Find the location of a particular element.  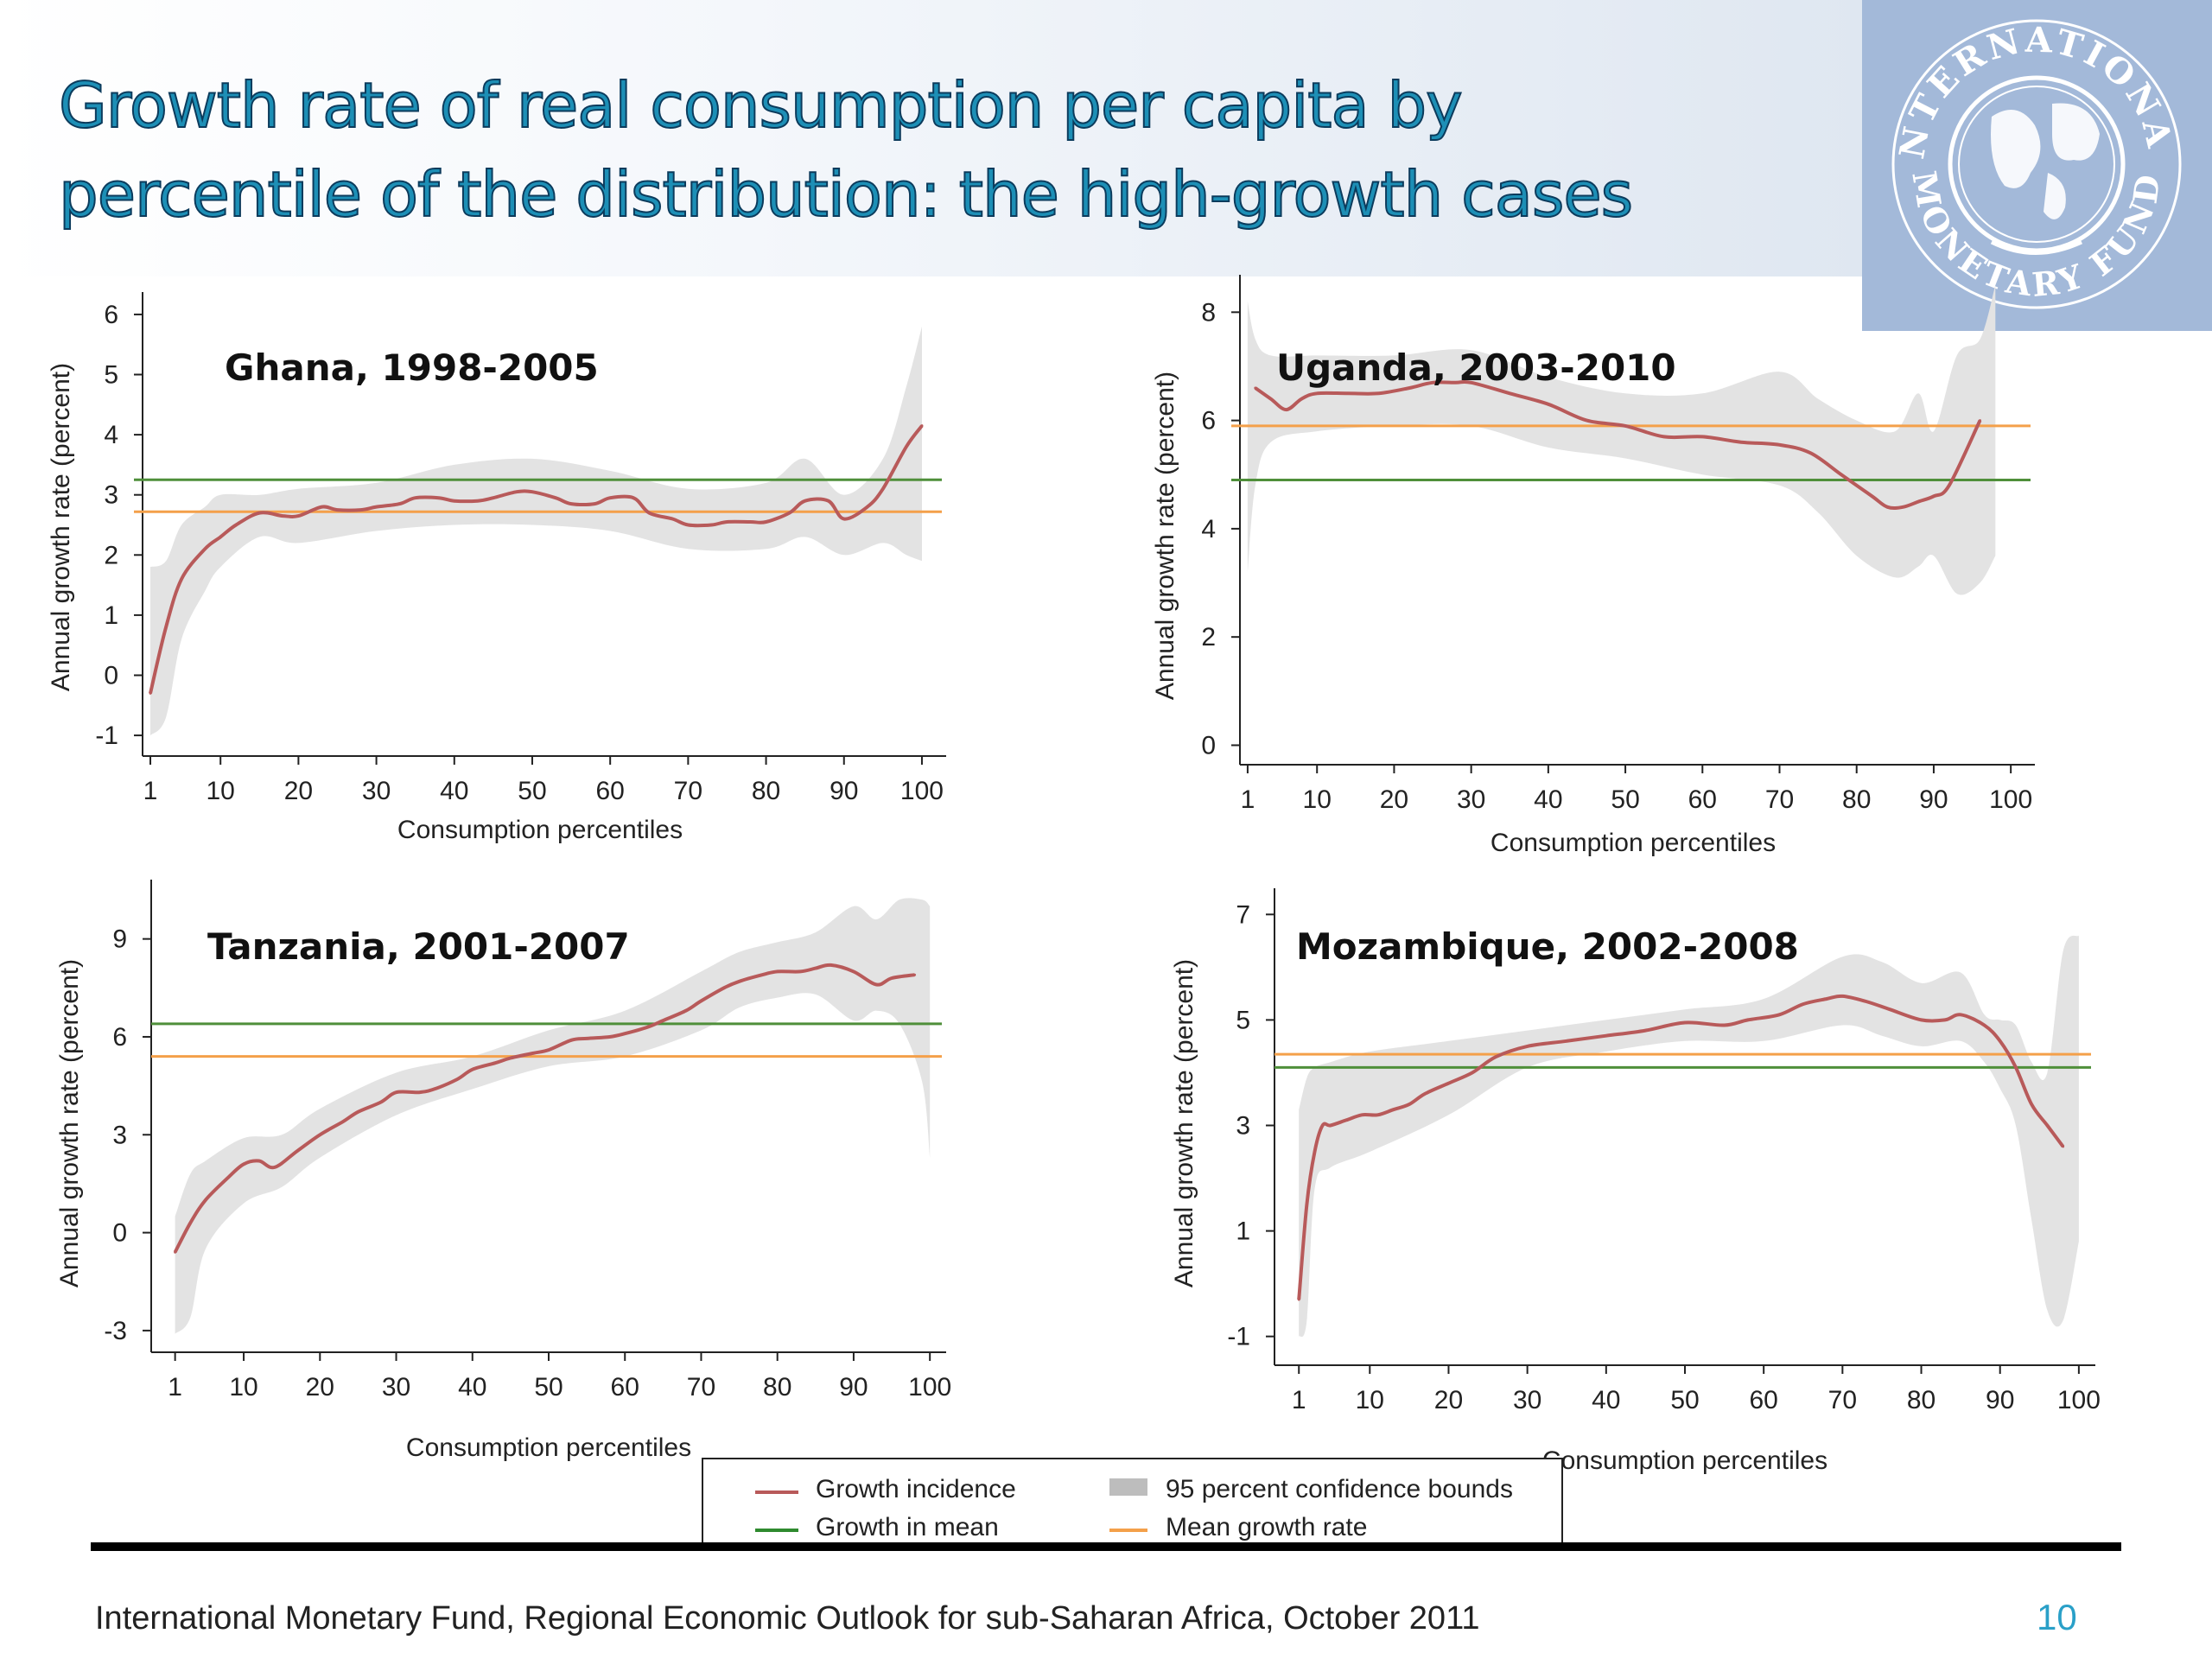

title-band is located at coordinates (931, 138).